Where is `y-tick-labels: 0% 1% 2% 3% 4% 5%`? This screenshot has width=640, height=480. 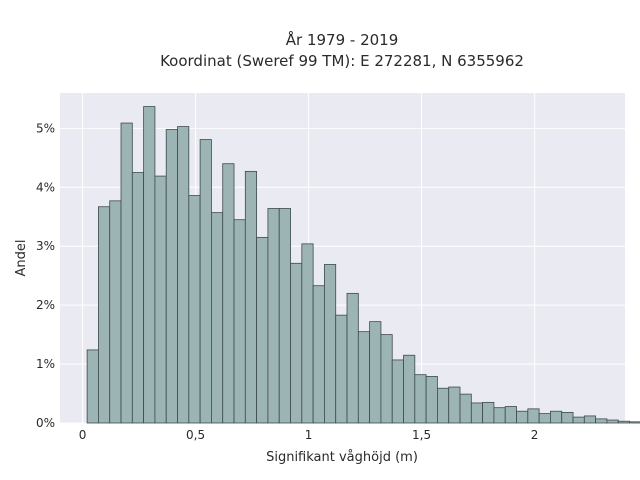
y-tick-labels: 0% 1% 2% 3% 4% 5% is located at coordinates (45, 275).